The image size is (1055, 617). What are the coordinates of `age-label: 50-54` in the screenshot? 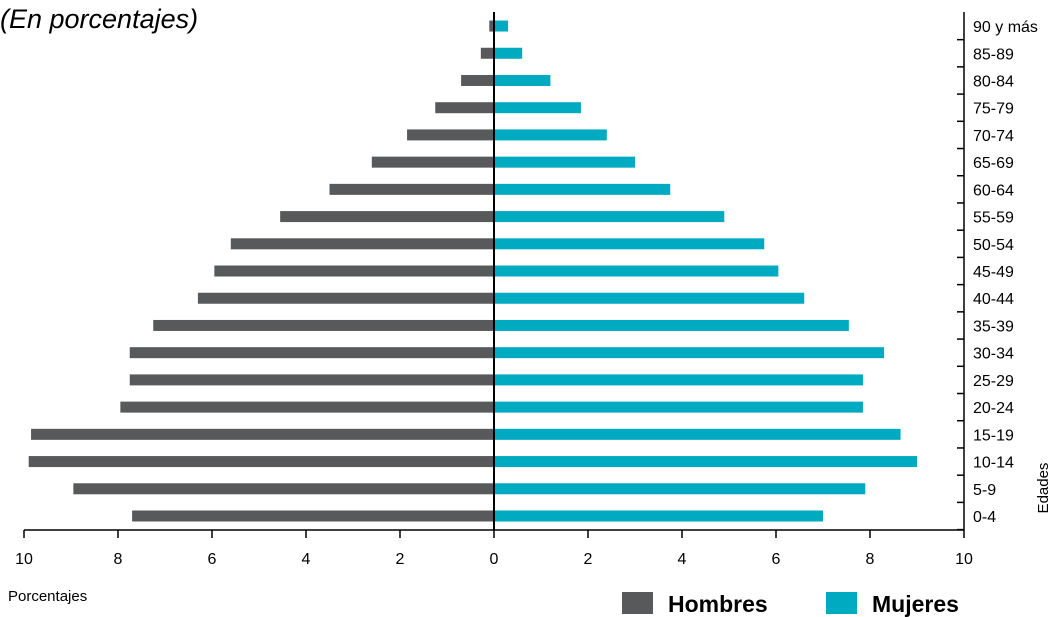 It's located at (993, 245).